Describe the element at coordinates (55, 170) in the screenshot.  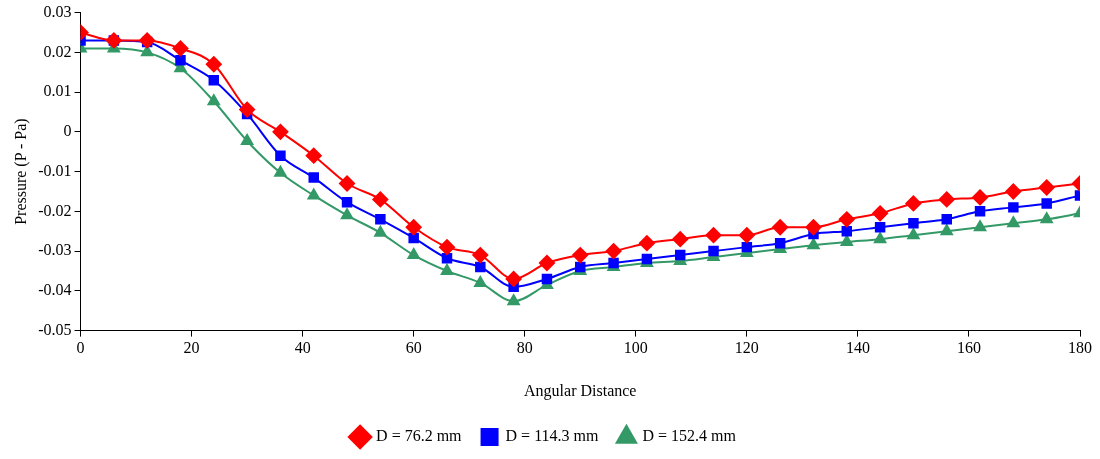
I see `y-tick-label: -0.01` at that location.